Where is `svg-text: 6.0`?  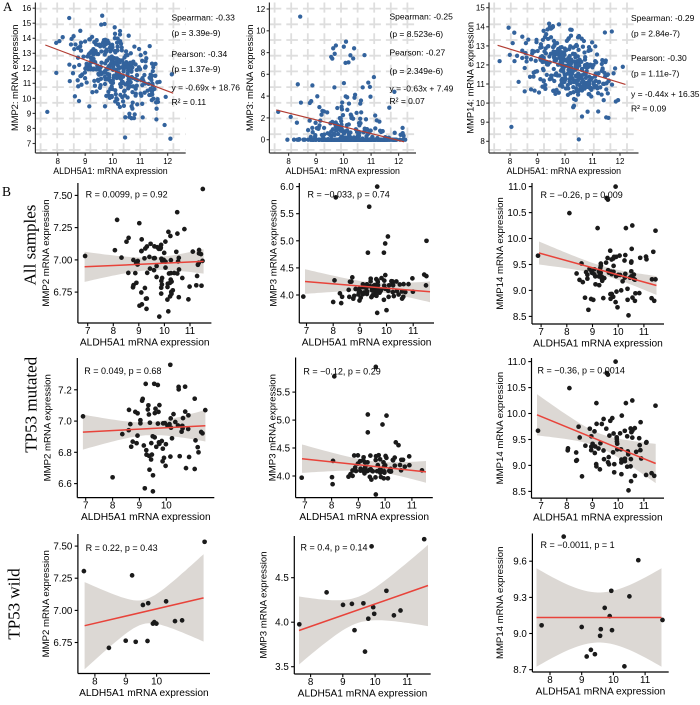
svg-text: 6.0 is located at coordinates (287, 187).